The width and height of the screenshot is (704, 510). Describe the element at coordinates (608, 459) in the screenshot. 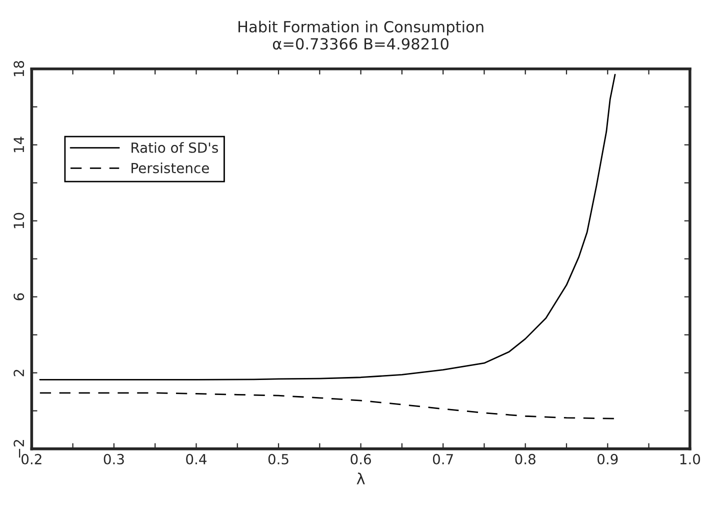

I see `x-tick-label: 0.9` at that location.